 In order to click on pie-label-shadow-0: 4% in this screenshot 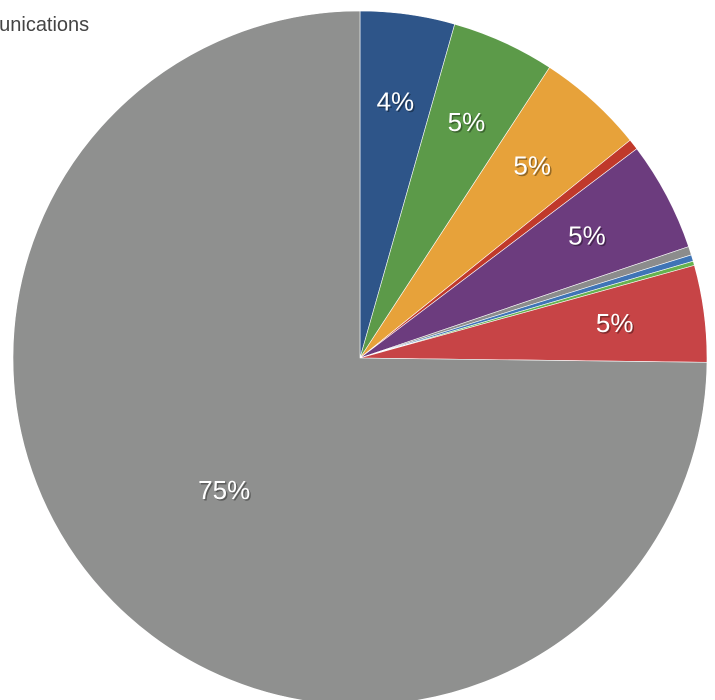, I will do `click(397, 103)`.